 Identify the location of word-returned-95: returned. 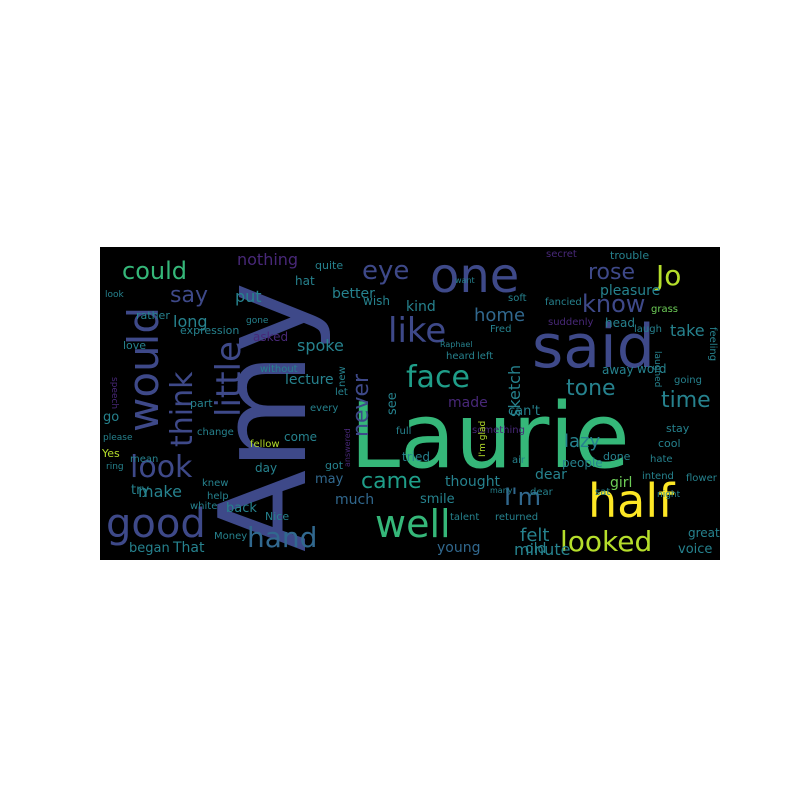
(516, 517).